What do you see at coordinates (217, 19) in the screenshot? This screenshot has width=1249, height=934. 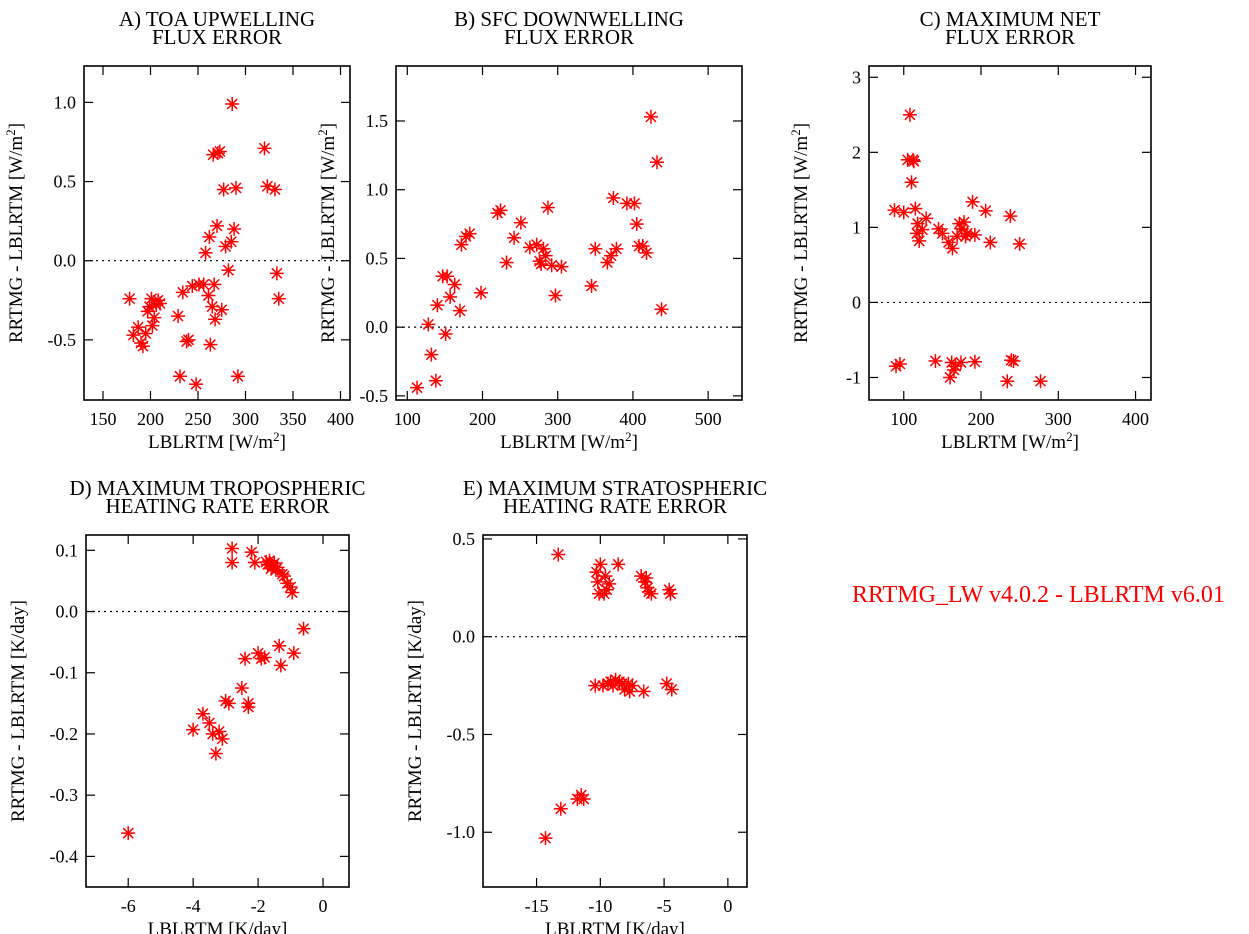 I see `panel-a-title-line-1: A) TOA UPWELLING` at bounding box center [217, 19].